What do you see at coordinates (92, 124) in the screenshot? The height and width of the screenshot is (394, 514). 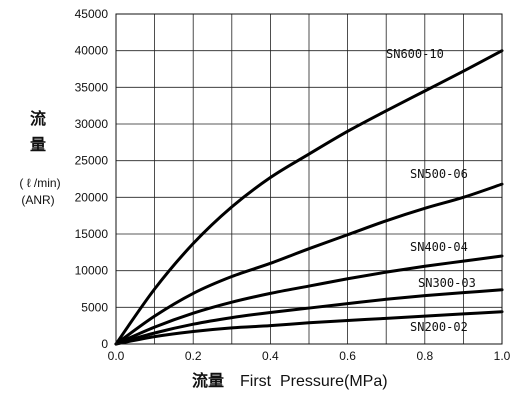 I see `y-tick-label: 30000` at bounding box center [92, 124].